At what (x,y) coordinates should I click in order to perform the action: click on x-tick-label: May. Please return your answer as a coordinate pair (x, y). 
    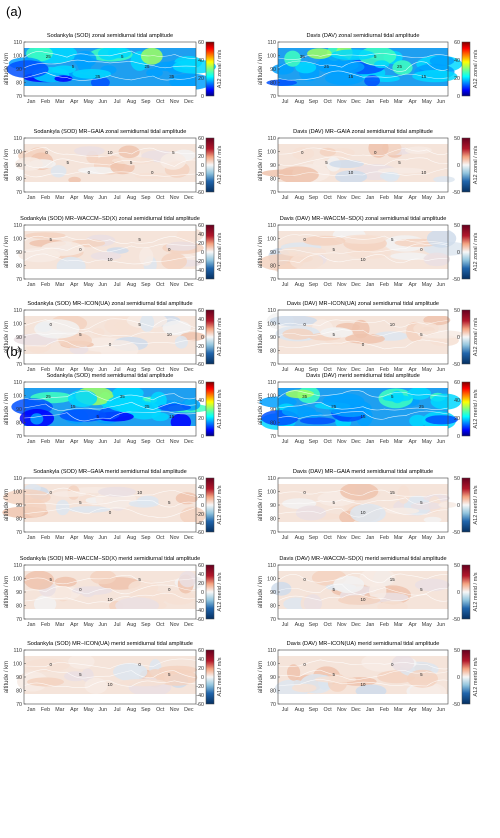
    Looking at the image, I should click on (88, 198).